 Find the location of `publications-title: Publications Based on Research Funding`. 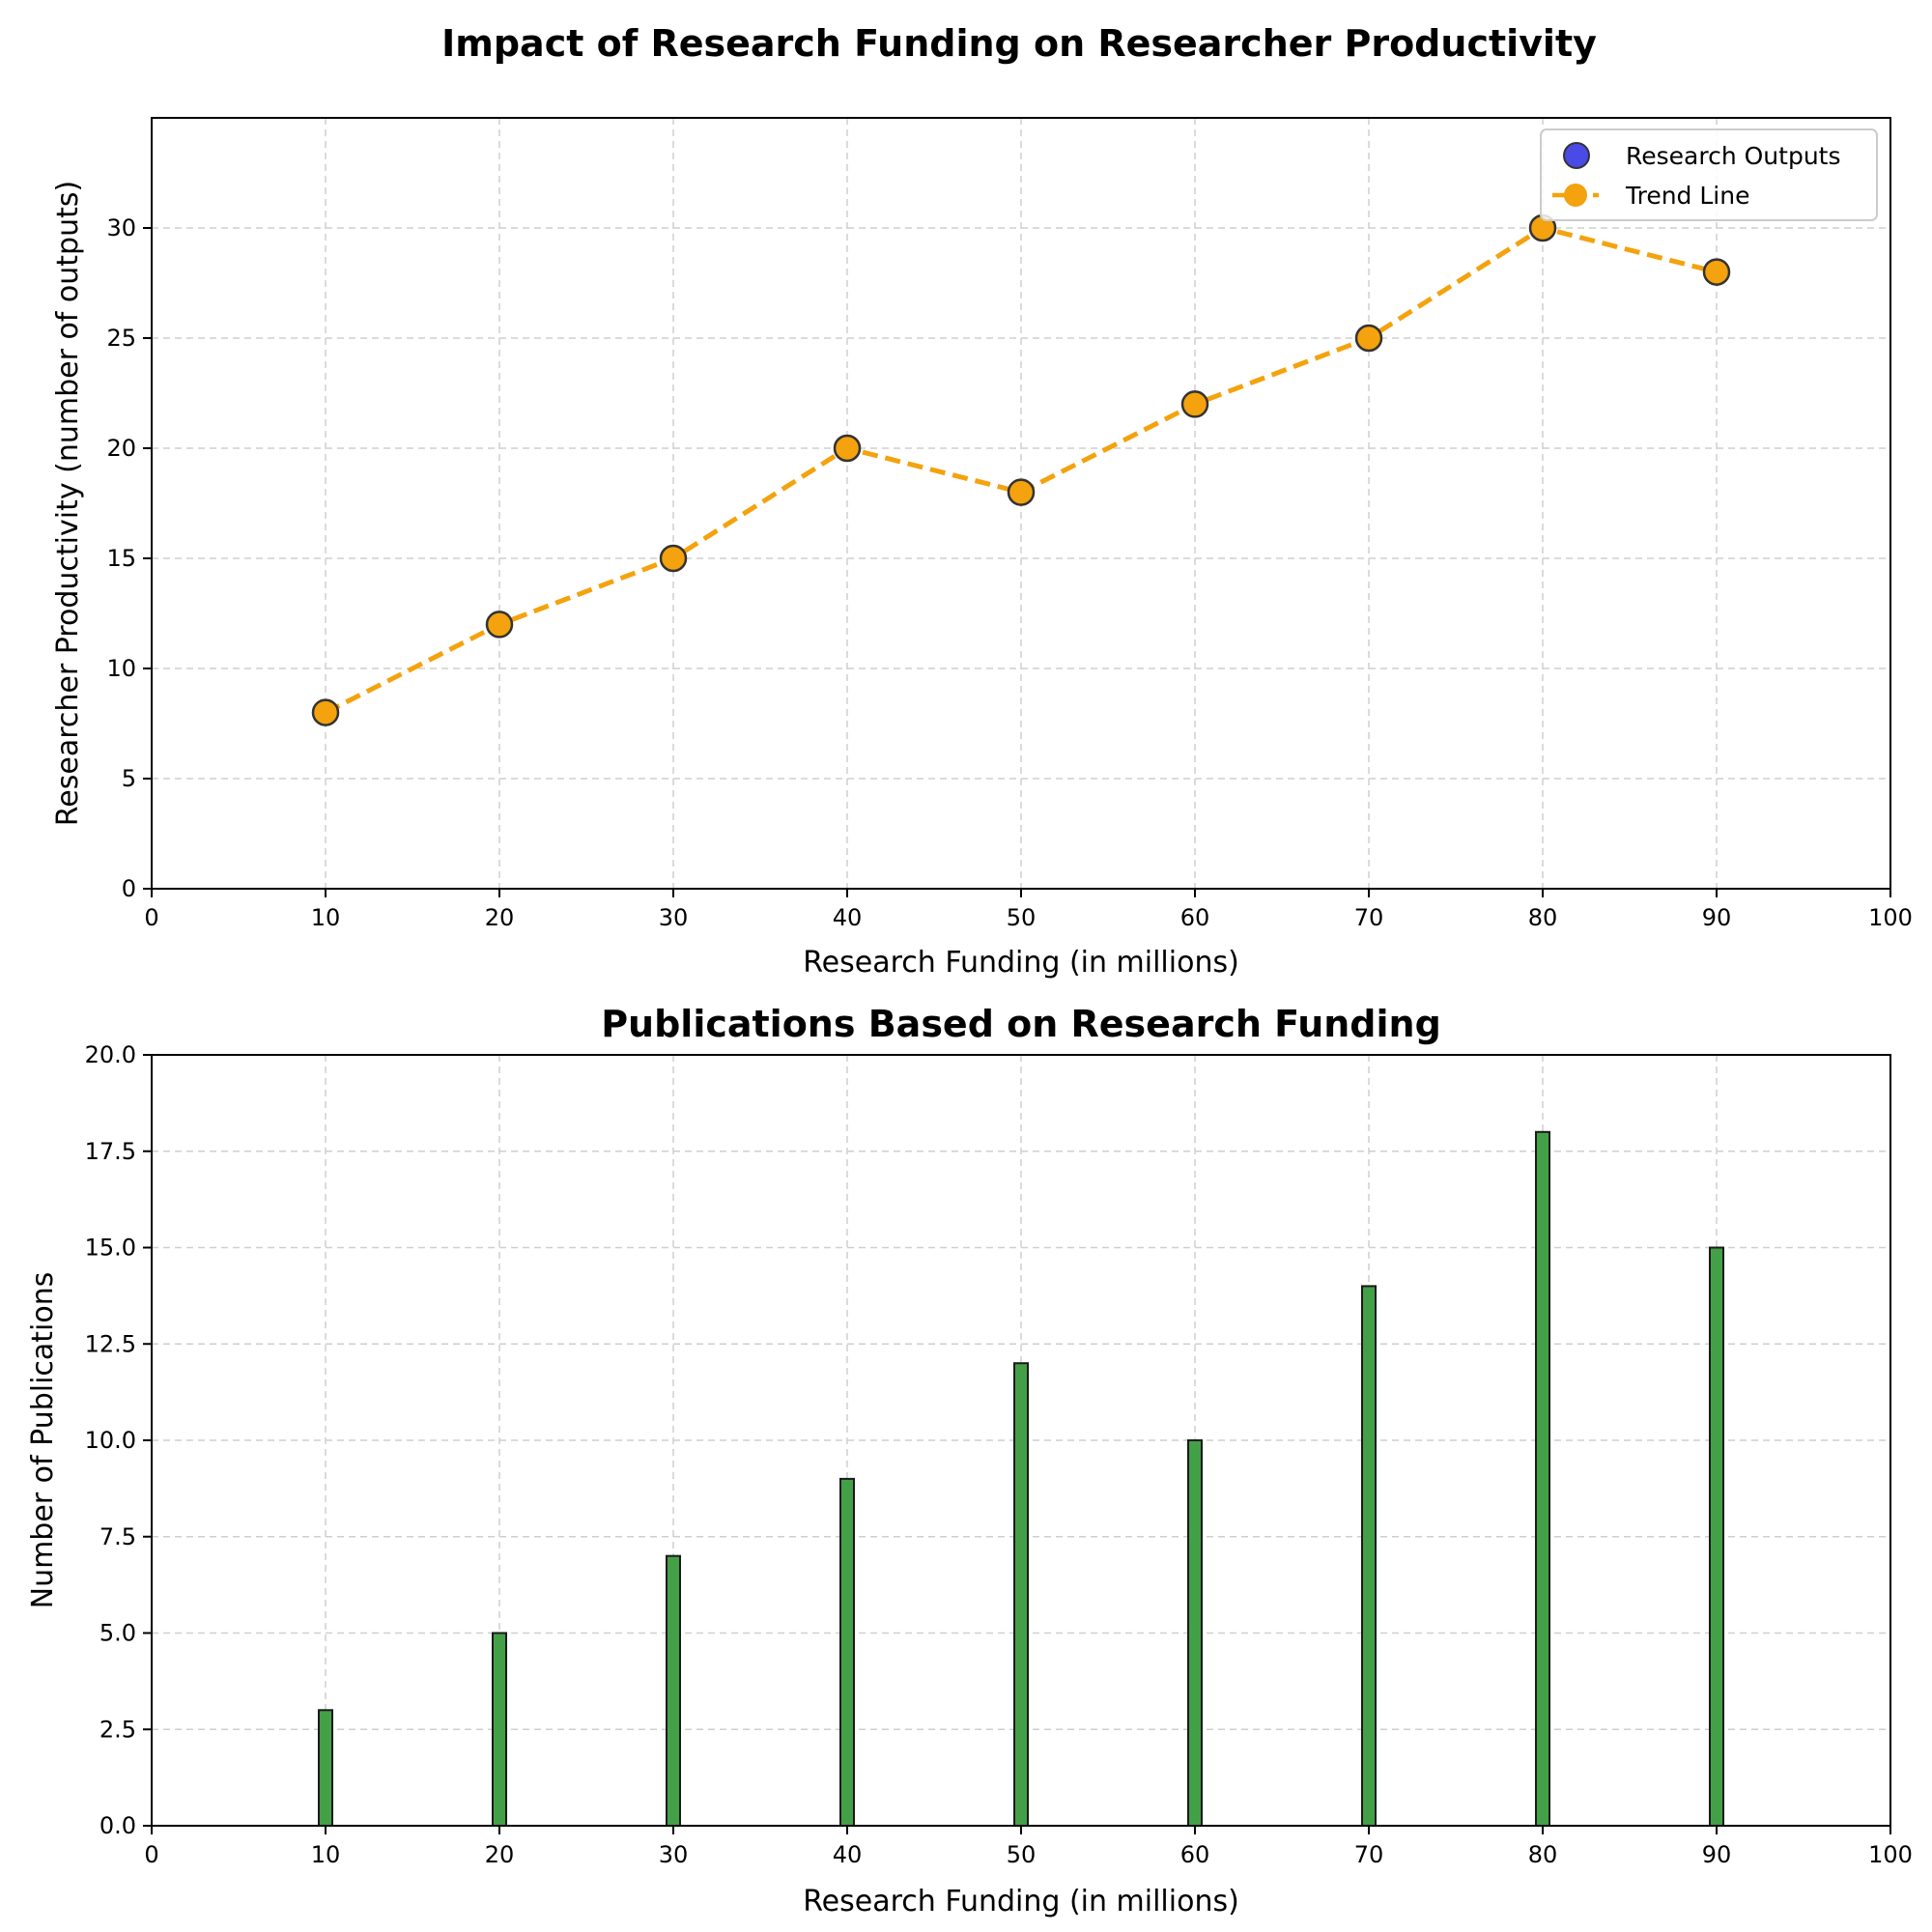

publications-title: Publications Based on Research Funding is located at coordinates (1021, 1024).